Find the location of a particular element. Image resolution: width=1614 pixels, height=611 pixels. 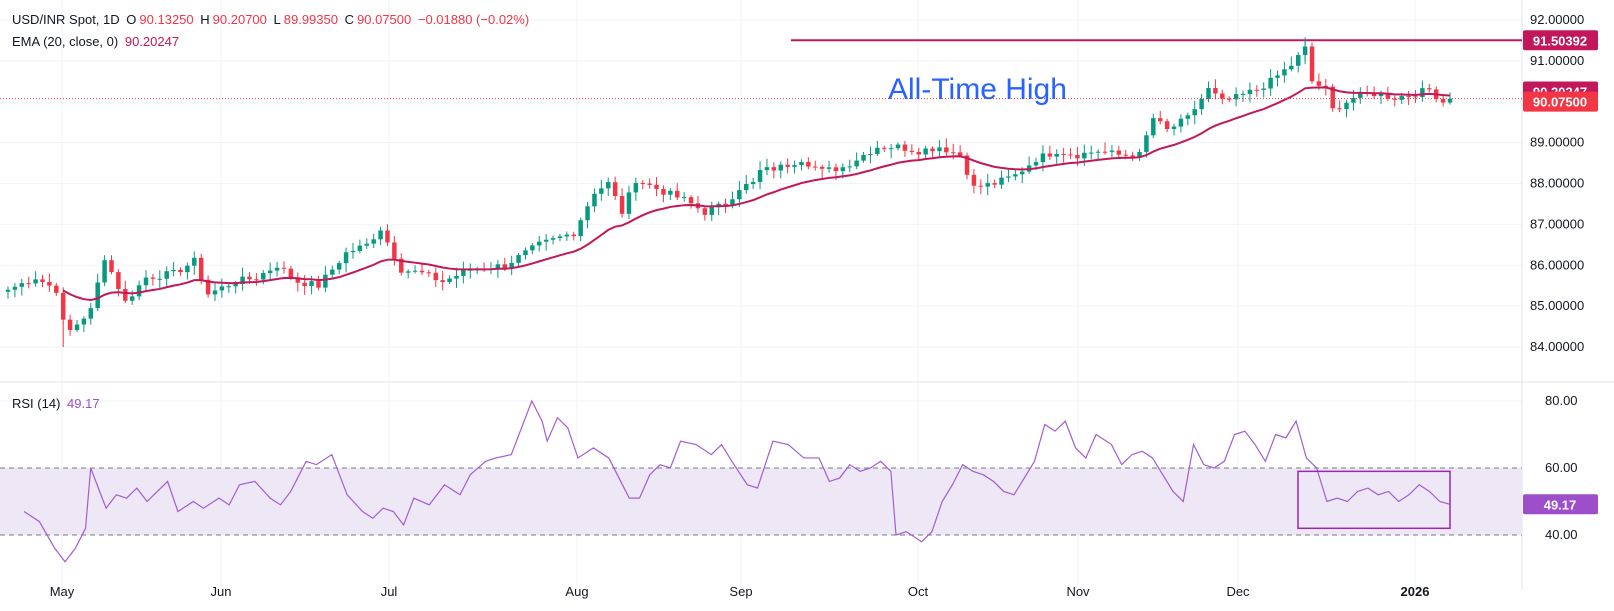

time-tick-label: Sep is located at coordinates (740, 591).